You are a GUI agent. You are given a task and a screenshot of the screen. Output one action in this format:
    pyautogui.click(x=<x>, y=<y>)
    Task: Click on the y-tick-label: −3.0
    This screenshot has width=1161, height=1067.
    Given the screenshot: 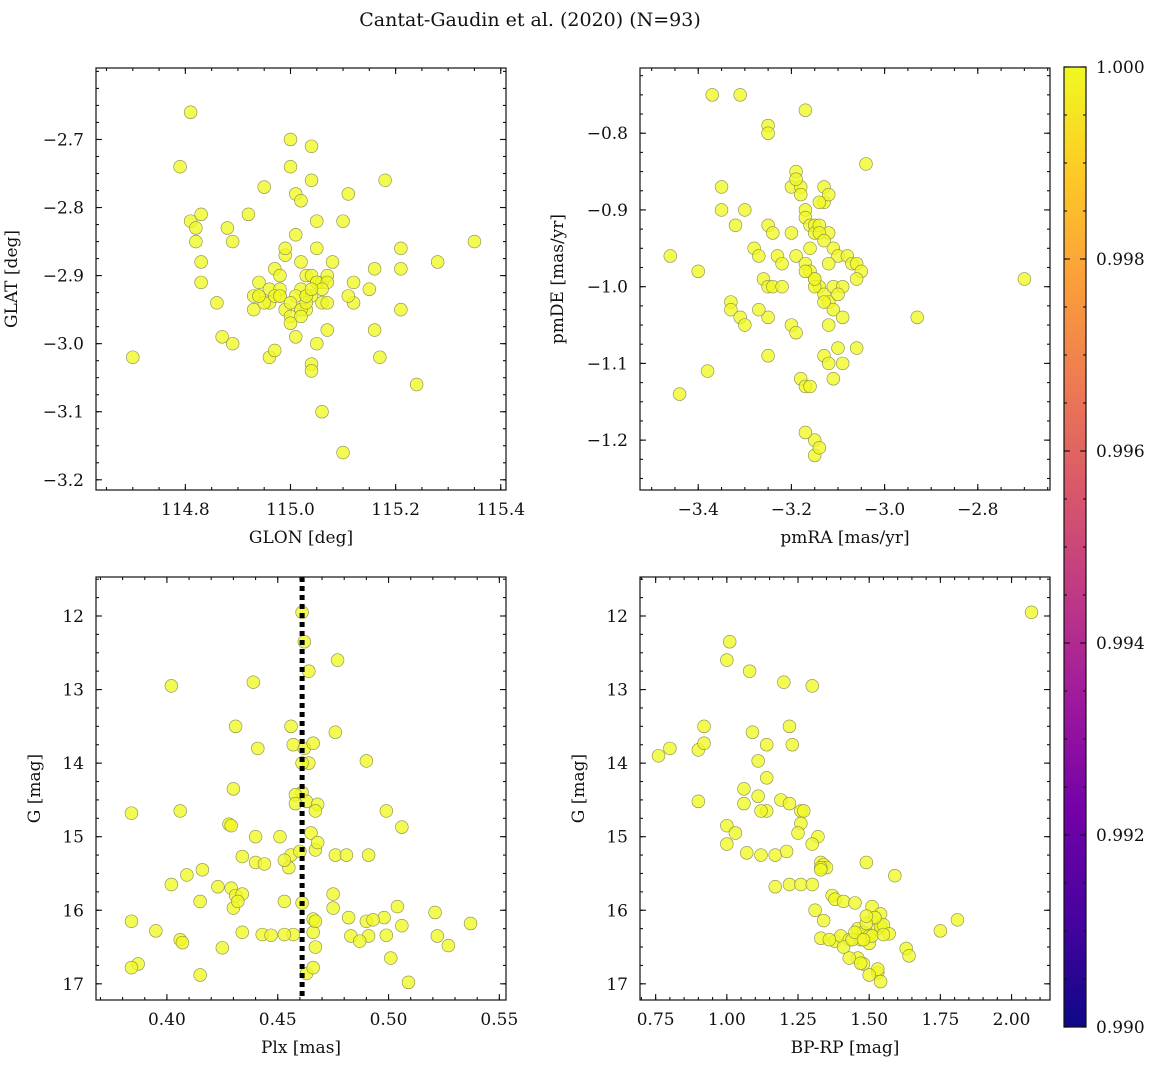 What is the action you would take?
    pyautogui.click(x=63, y=345)
    